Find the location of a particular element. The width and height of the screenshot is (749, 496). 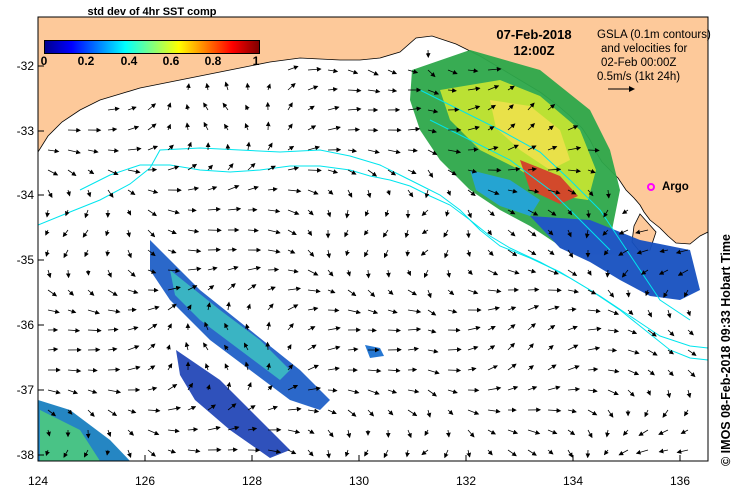

gsla-note-line: and velocities for is located at coordinates (644, 49).